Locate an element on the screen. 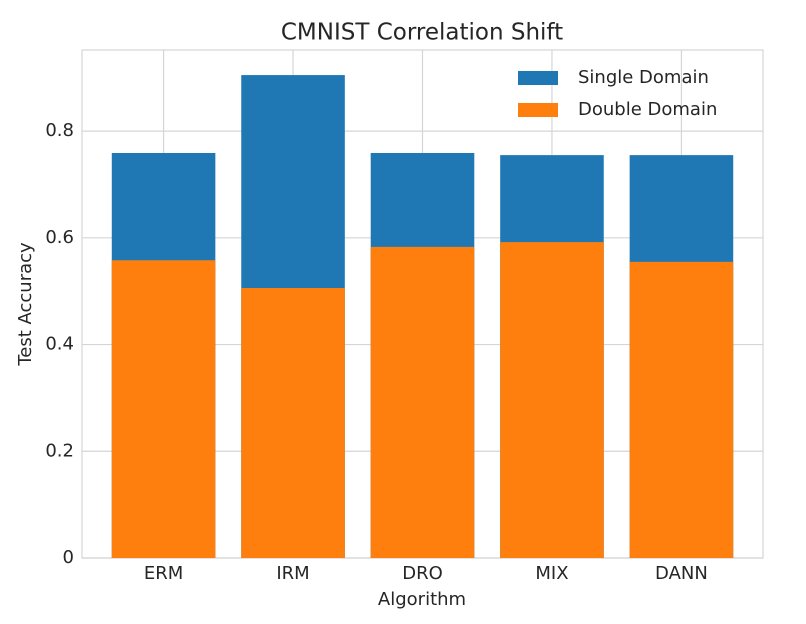 This screenshot has height=624, width=806. y-axis-label: Test Accuracy is located at coordinates (25, 304).